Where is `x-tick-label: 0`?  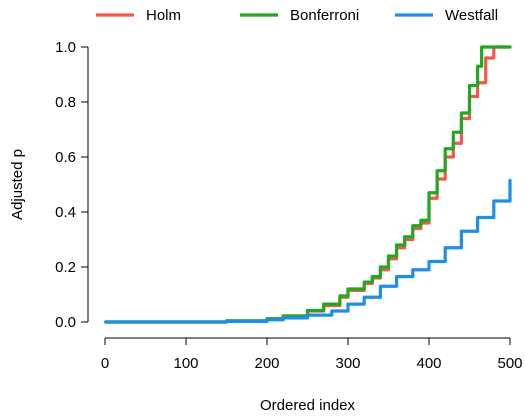 x-tick-label: 0 is located at coordinates (105, 363).